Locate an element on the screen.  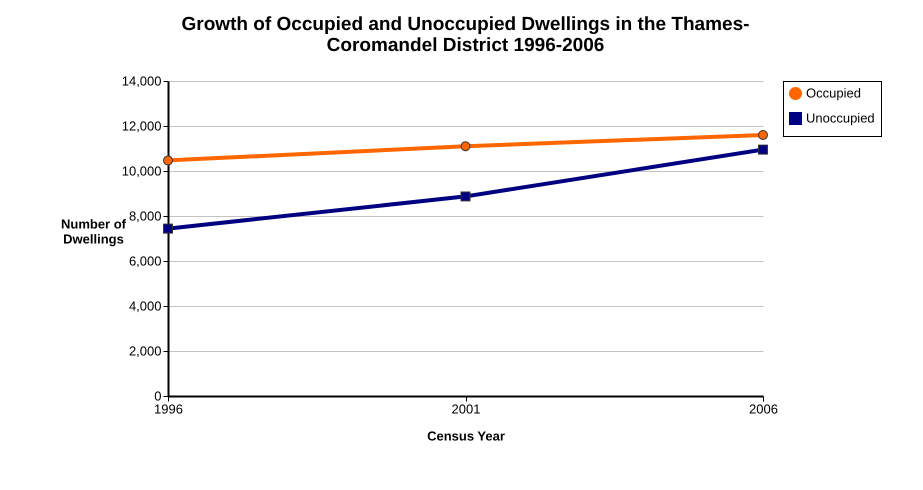
x-tick-label: 2001 is located at coordinates (466, 409).